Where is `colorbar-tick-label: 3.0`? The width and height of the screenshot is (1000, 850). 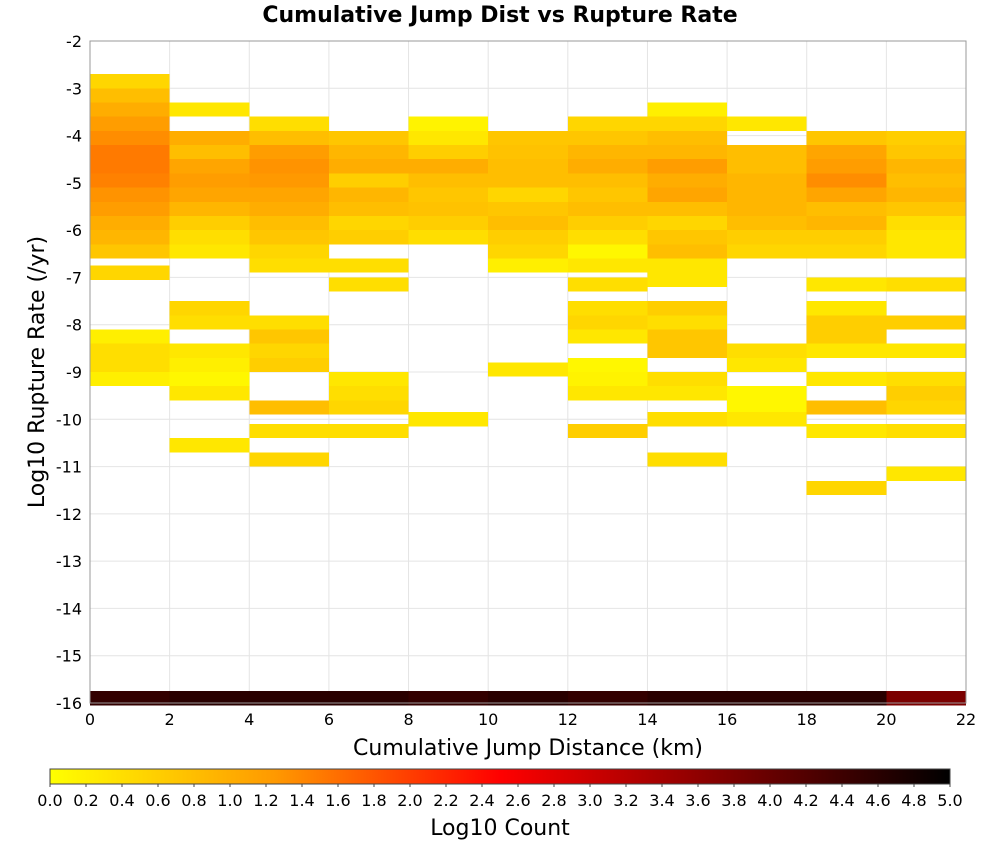 colorbar-tick-label: 3.0 is located at coordinates (589, 800).